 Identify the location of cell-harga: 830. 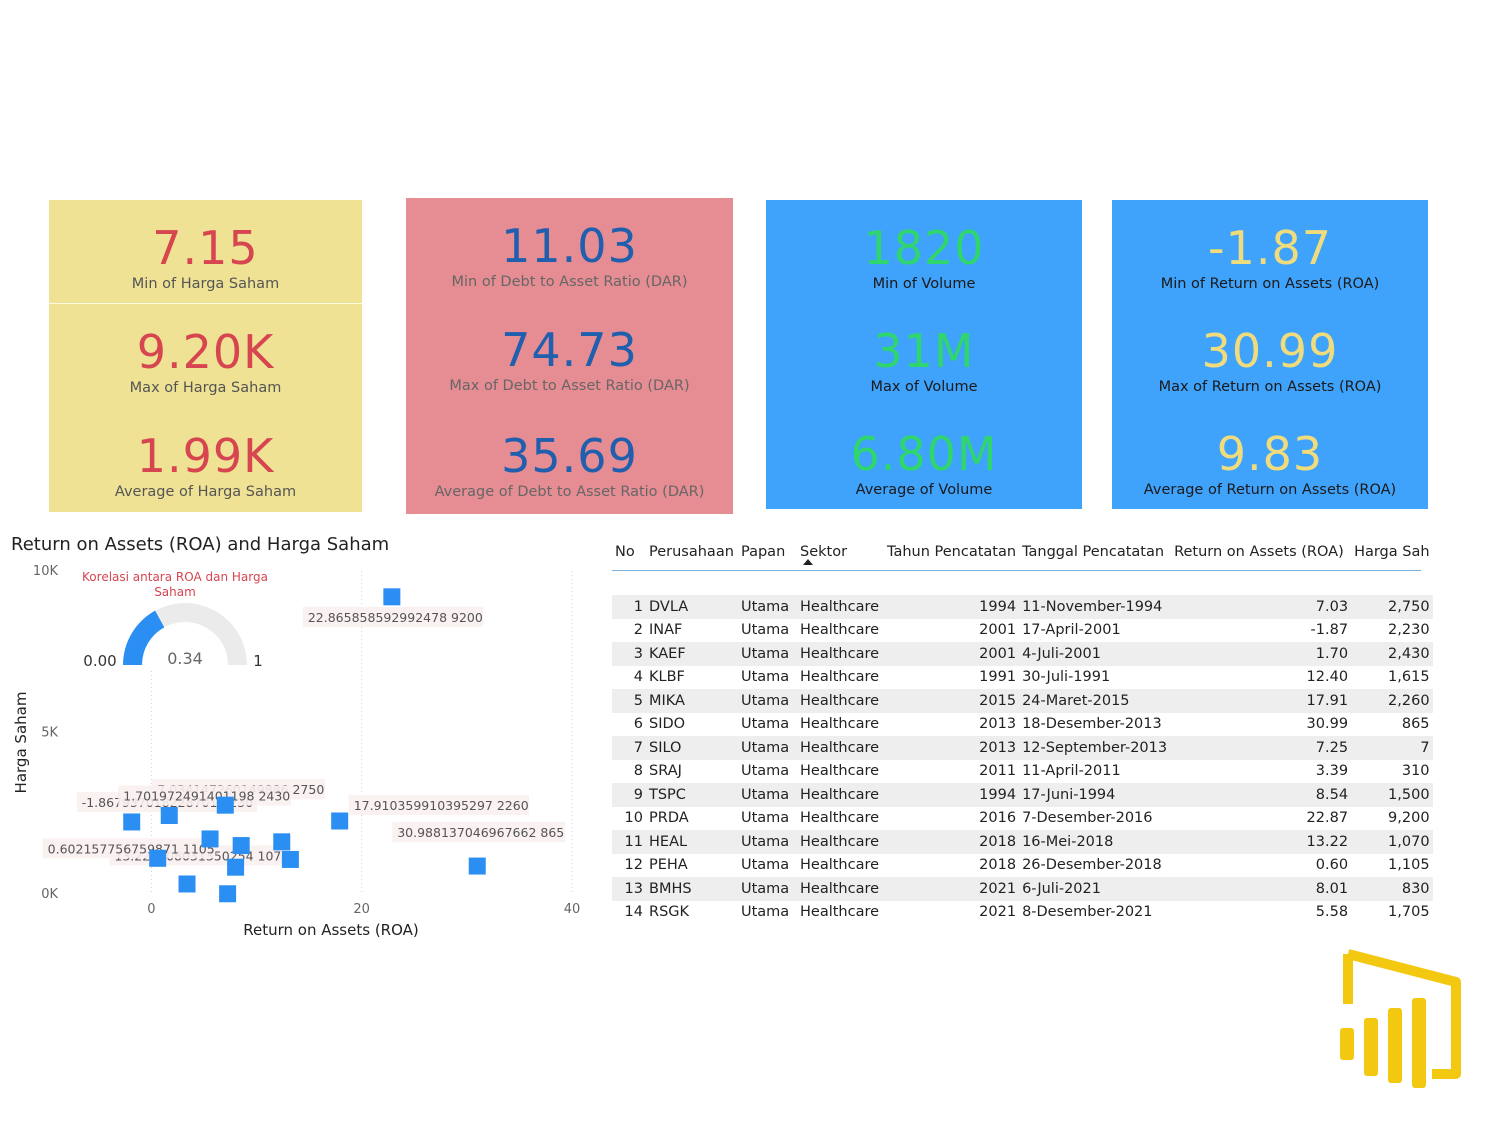
(1415, 888).